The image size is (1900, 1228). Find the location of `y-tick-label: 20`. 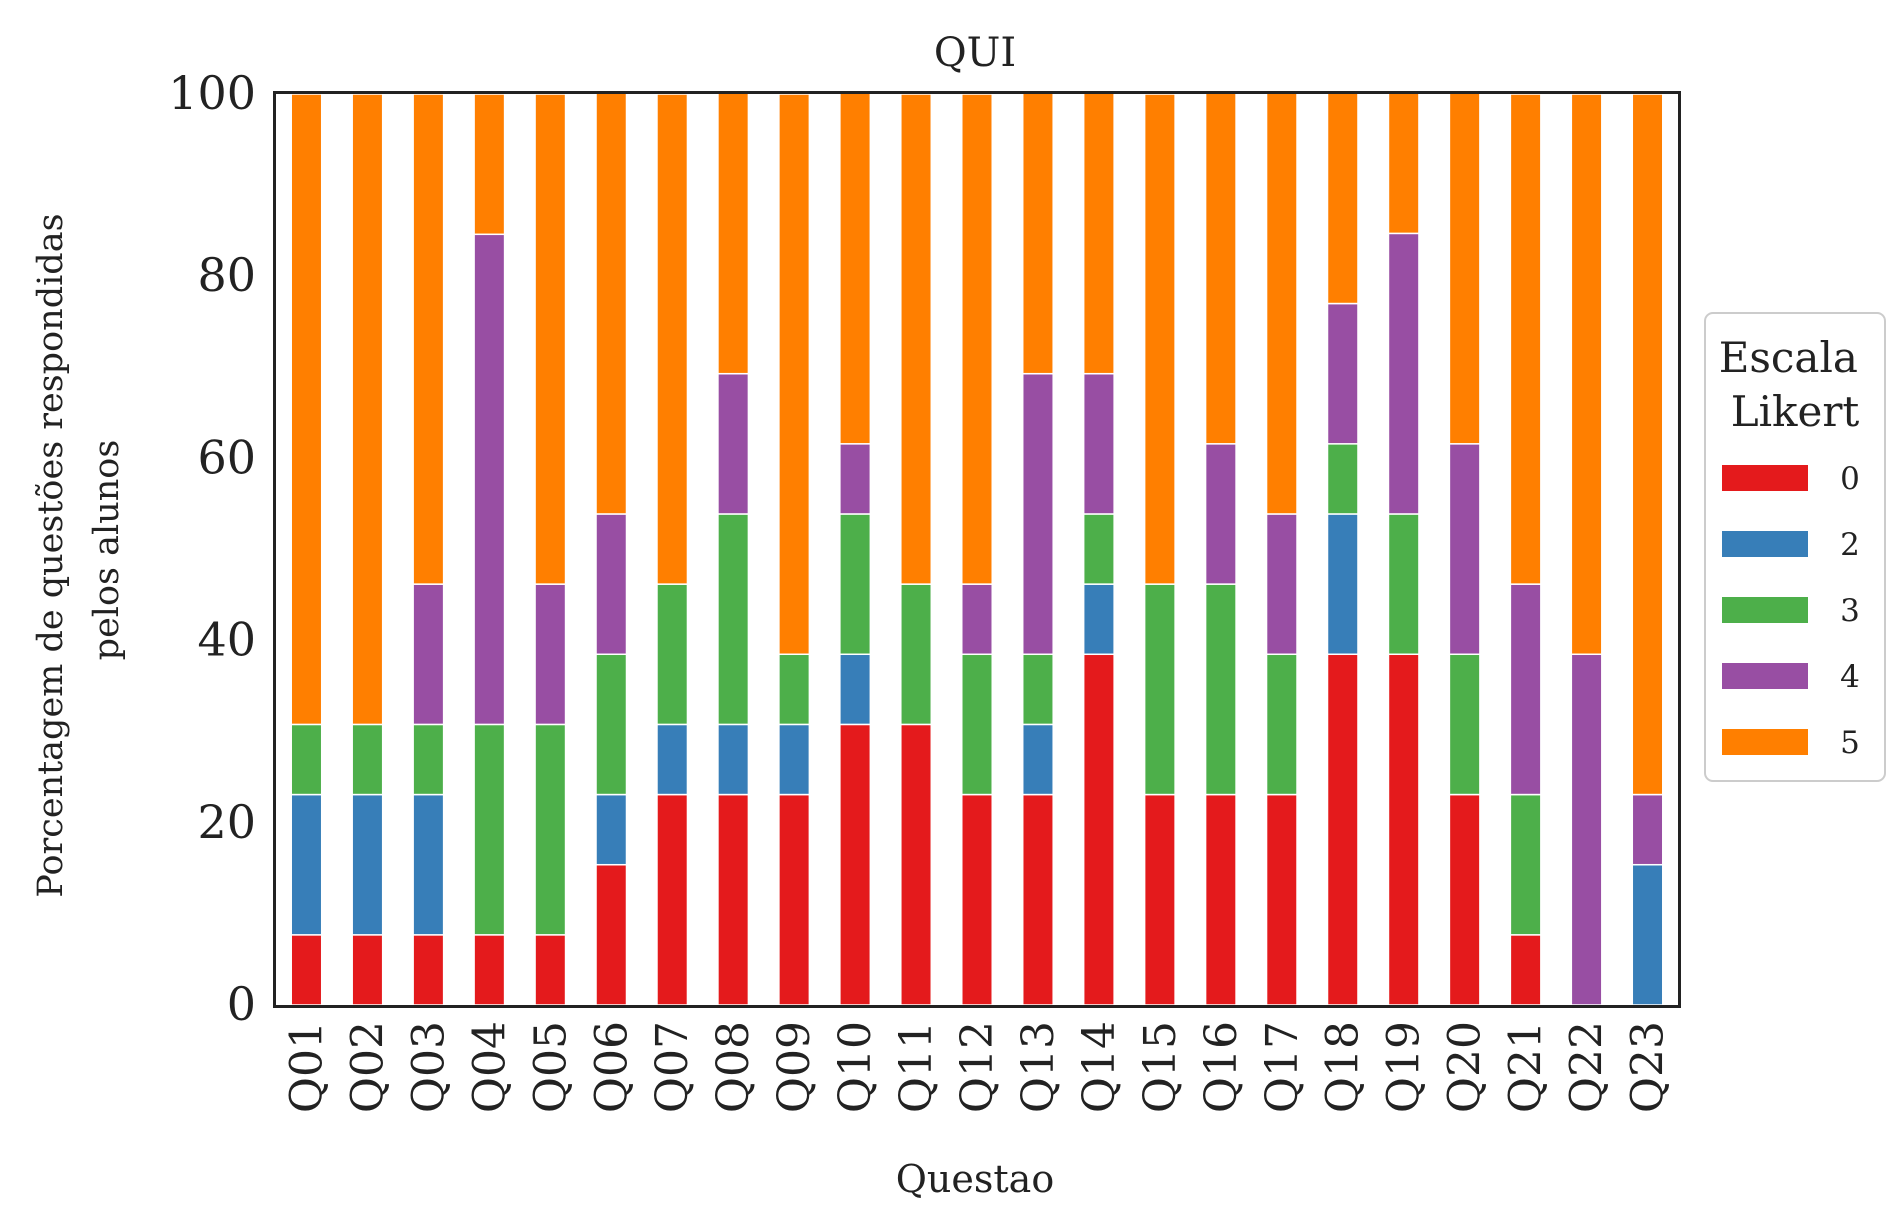

y-tick-label: 20 is located at coordinates (226, 822).